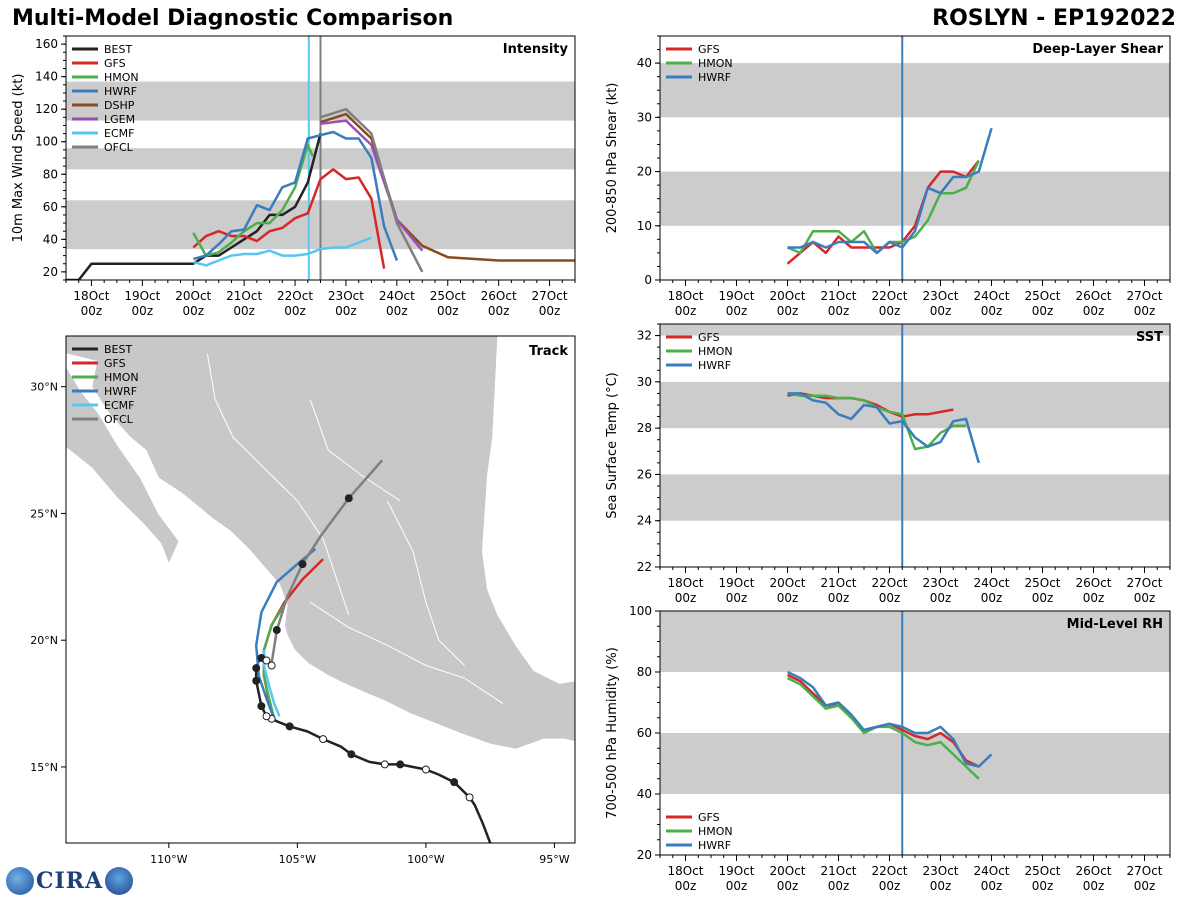  I want to click on track-series-gfs, so click(293, 640).